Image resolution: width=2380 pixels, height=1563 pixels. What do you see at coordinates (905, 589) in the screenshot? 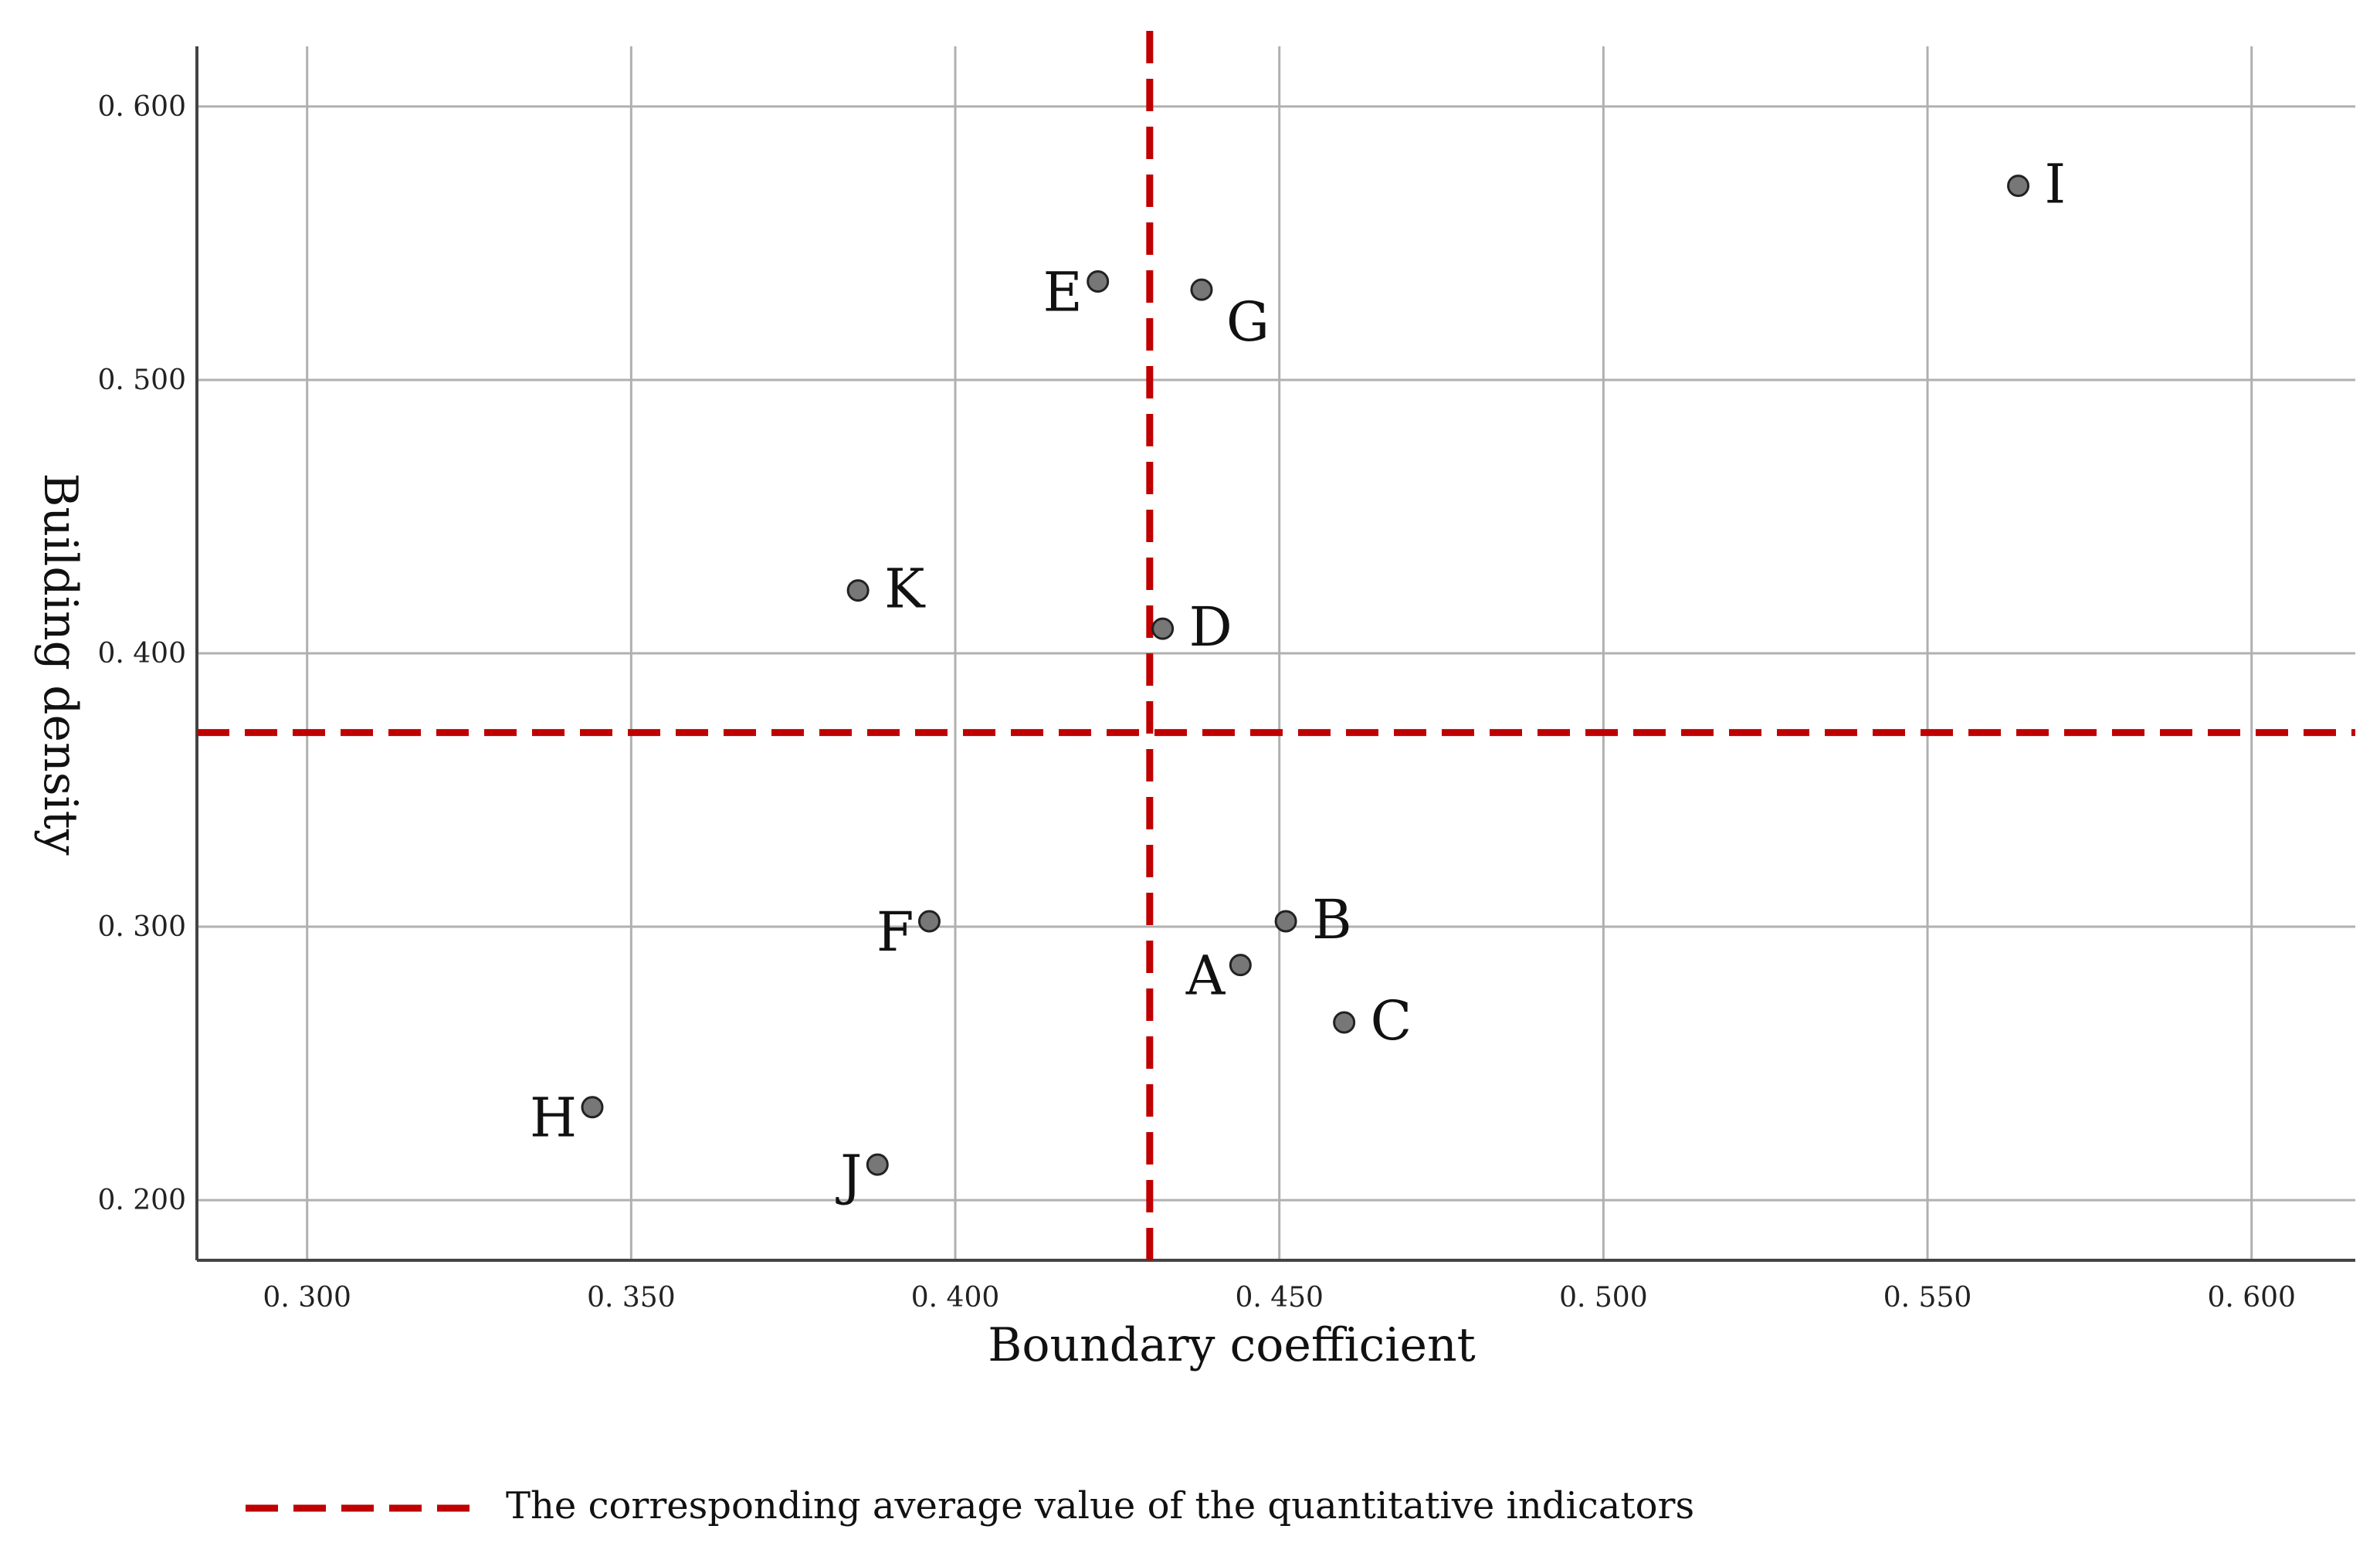
I see `point-label-k: K` at bounding box center [905, 589].